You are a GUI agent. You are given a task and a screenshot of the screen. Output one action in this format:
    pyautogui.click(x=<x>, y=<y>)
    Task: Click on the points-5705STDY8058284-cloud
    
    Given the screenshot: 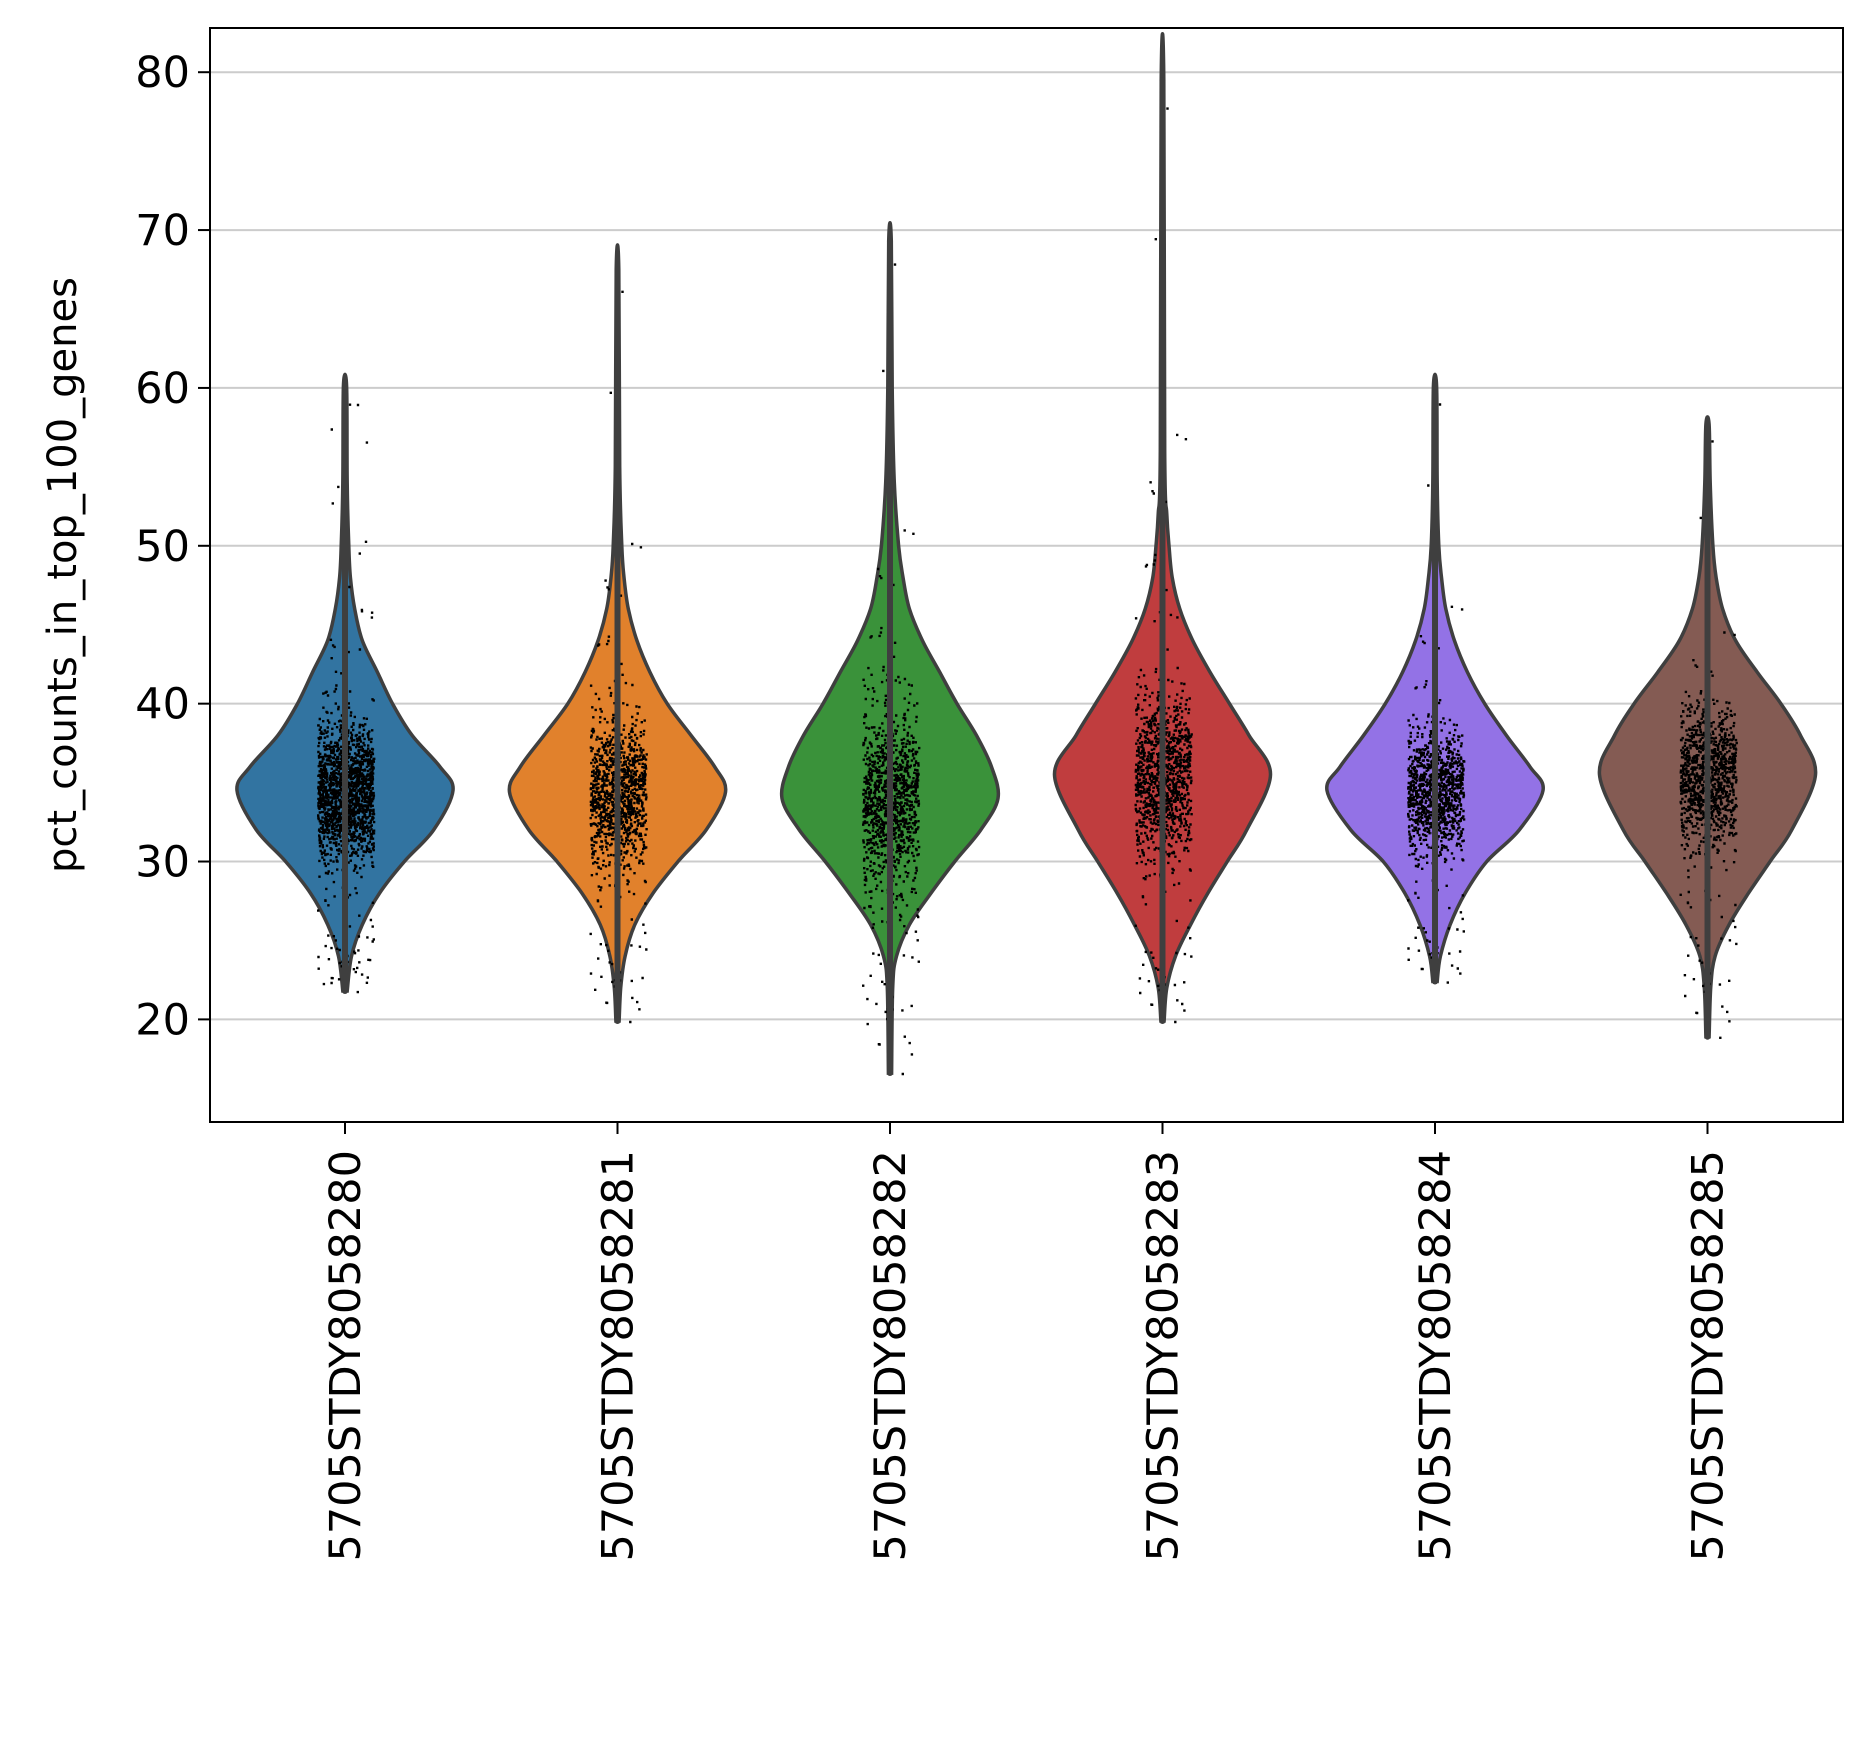 What is the action you would take?
    pyautogui.click(x=1436, y=693)
    